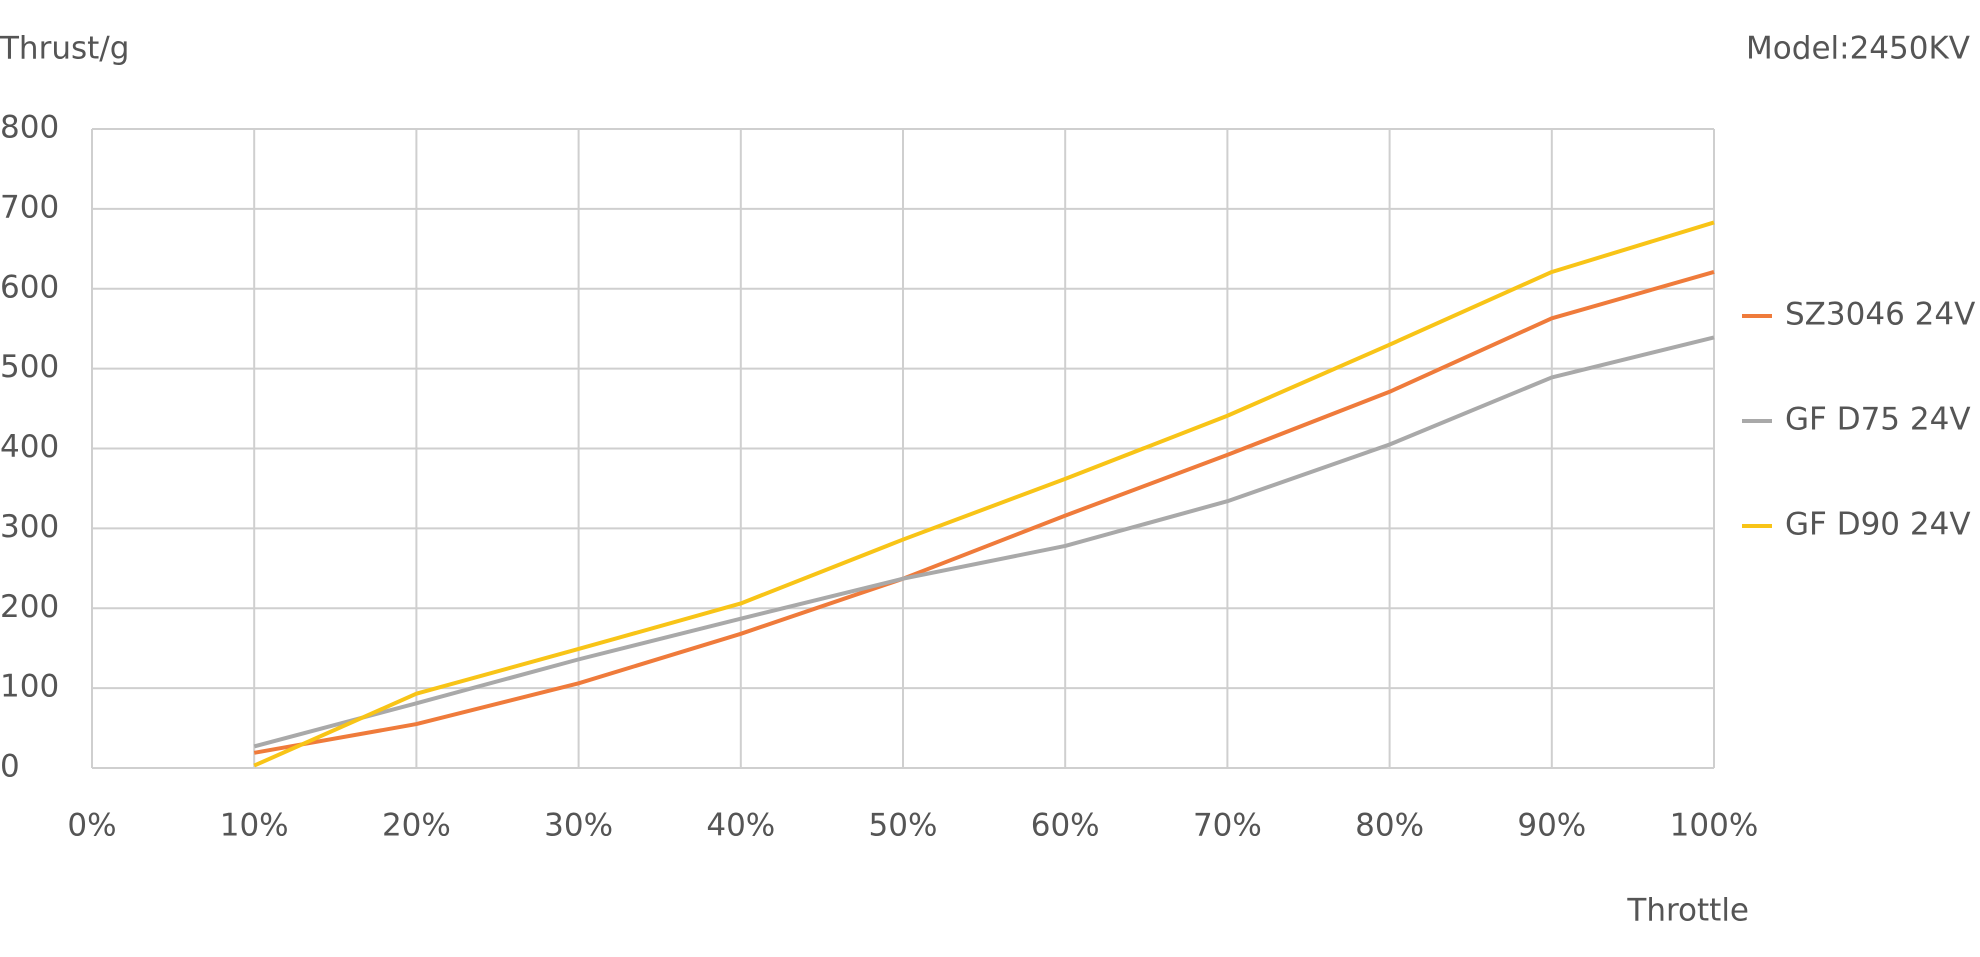 This screenshot has width=1980, height=957. I want to click on y-tick-label: 100, so click(29, 687).